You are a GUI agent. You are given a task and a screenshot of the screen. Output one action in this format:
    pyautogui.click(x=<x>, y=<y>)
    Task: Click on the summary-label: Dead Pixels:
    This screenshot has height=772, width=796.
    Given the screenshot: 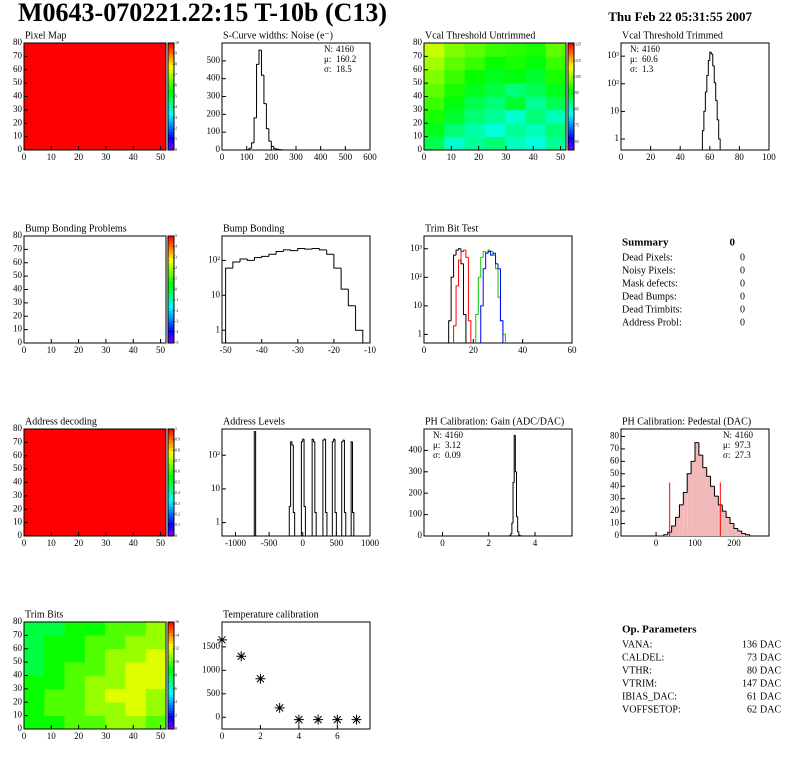 What is the action you would take?
    pyautogui.click(x=647, y=257)
    